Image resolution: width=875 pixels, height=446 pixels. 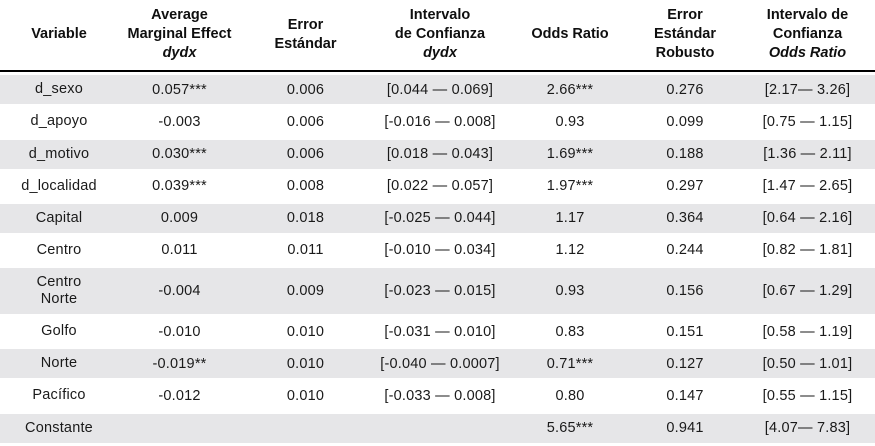 I want to click on col-header-error-estandar-robusto: Error Estándar Robusto, so click(x=685, y=38).